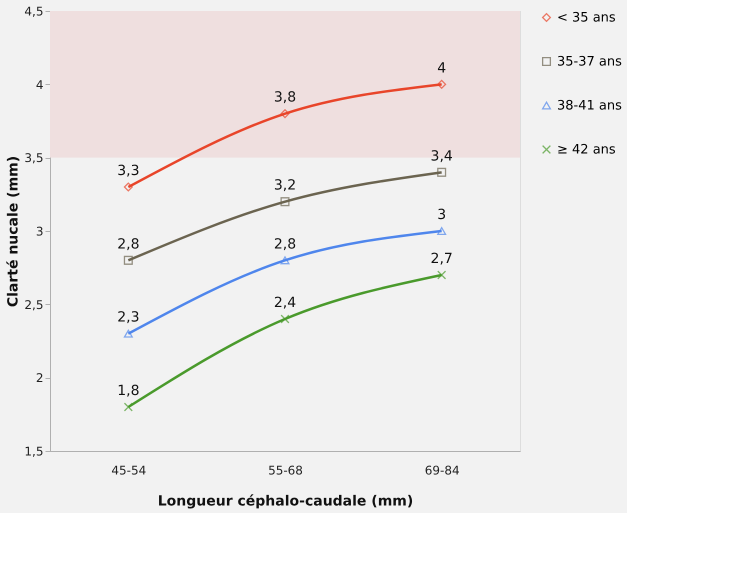 This screenshot has height=568, width=750. I want to click on y-tick-label: 4, so click(40, 85).